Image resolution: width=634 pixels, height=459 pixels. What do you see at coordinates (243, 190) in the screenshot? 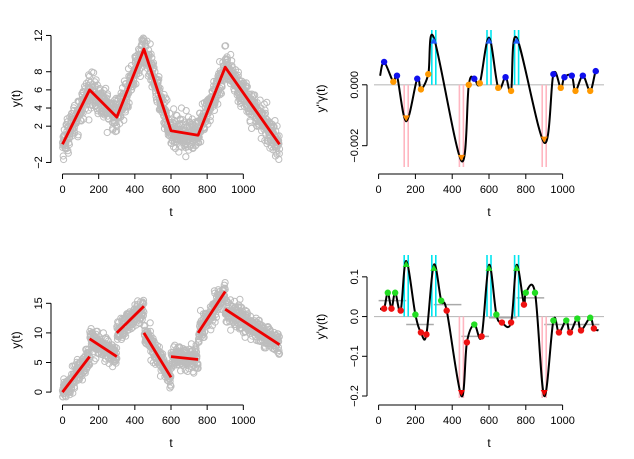
I see `x-tick-label: 1000` at bounding box center [243, 190].